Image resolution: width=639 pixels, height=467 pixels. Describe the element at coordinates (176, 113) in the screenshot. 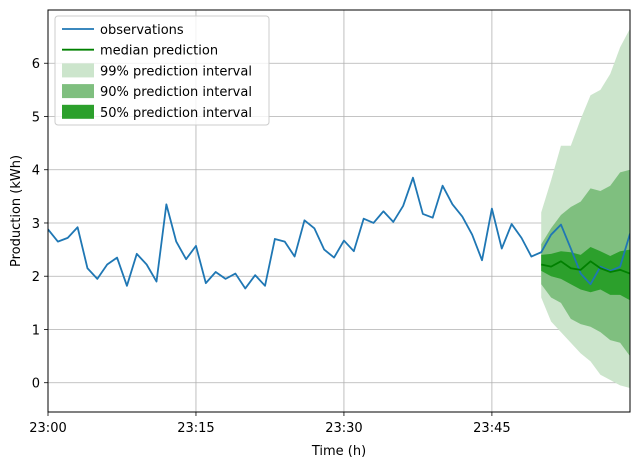

I see `legend-label: 50% prediction interval` at that location.